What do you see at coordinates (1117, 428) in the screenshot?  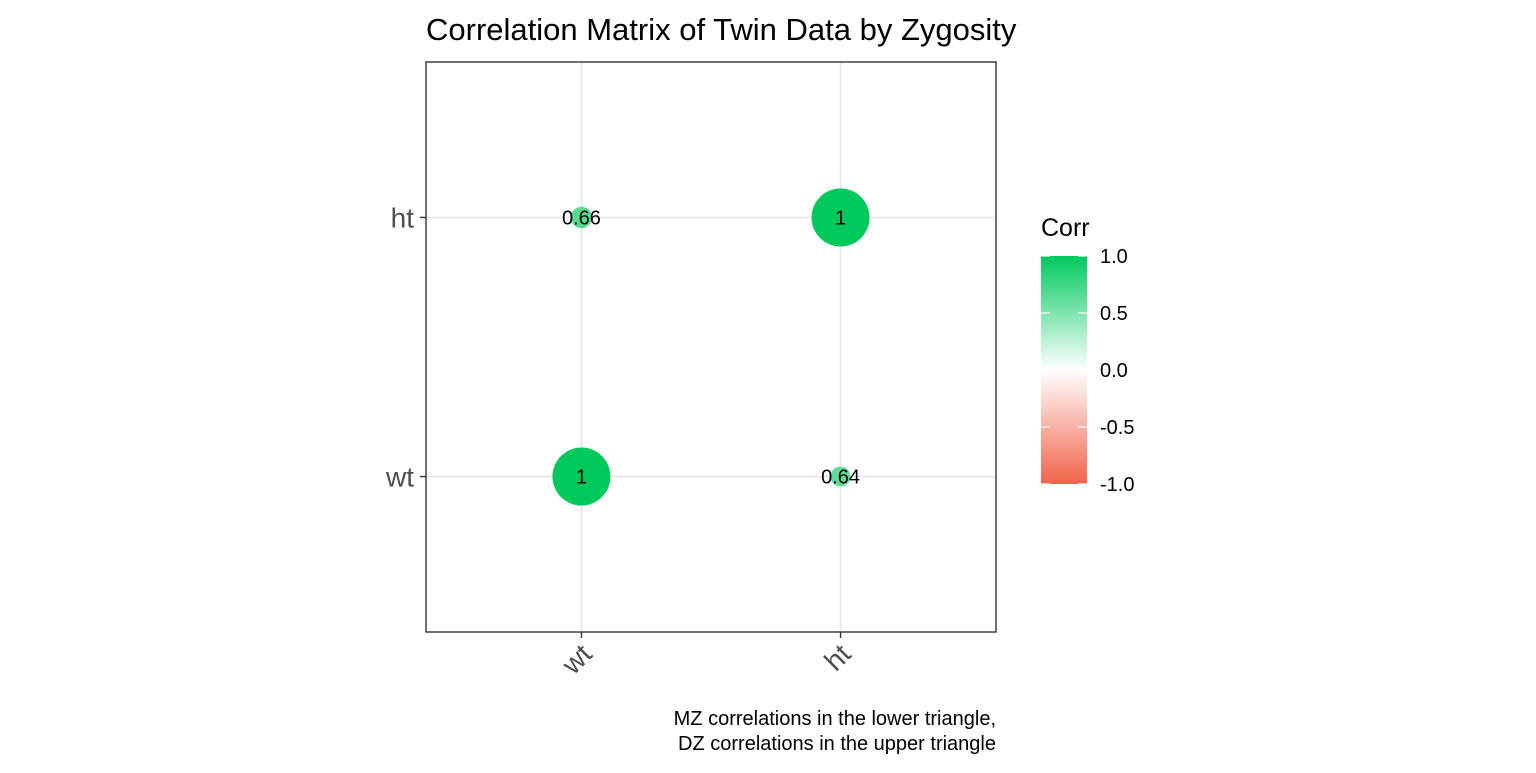 I see `legend-tick-label-3: -0.5` at bounding box center [1117, 428].